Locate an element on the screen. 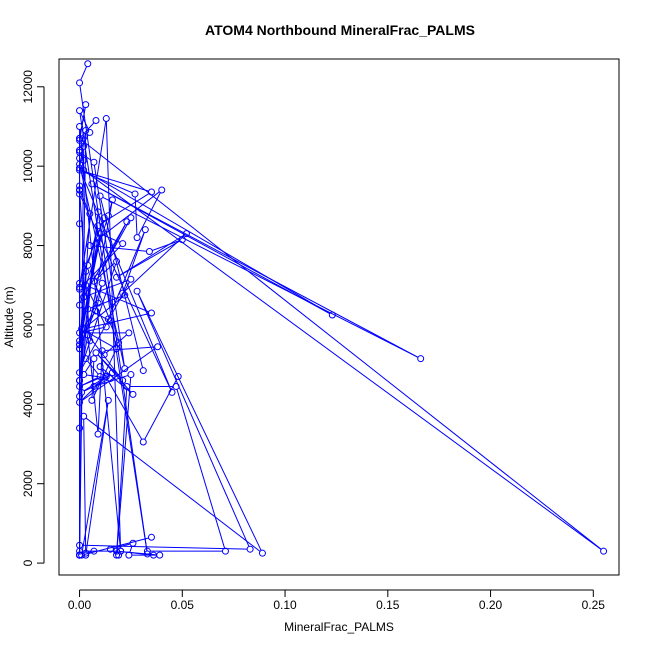 The height and width of the screenshot is (650, 650). x-axis: 0.00 0.05 0.10 0.15 0.20 0.25 is located at coordinates (337, 600).